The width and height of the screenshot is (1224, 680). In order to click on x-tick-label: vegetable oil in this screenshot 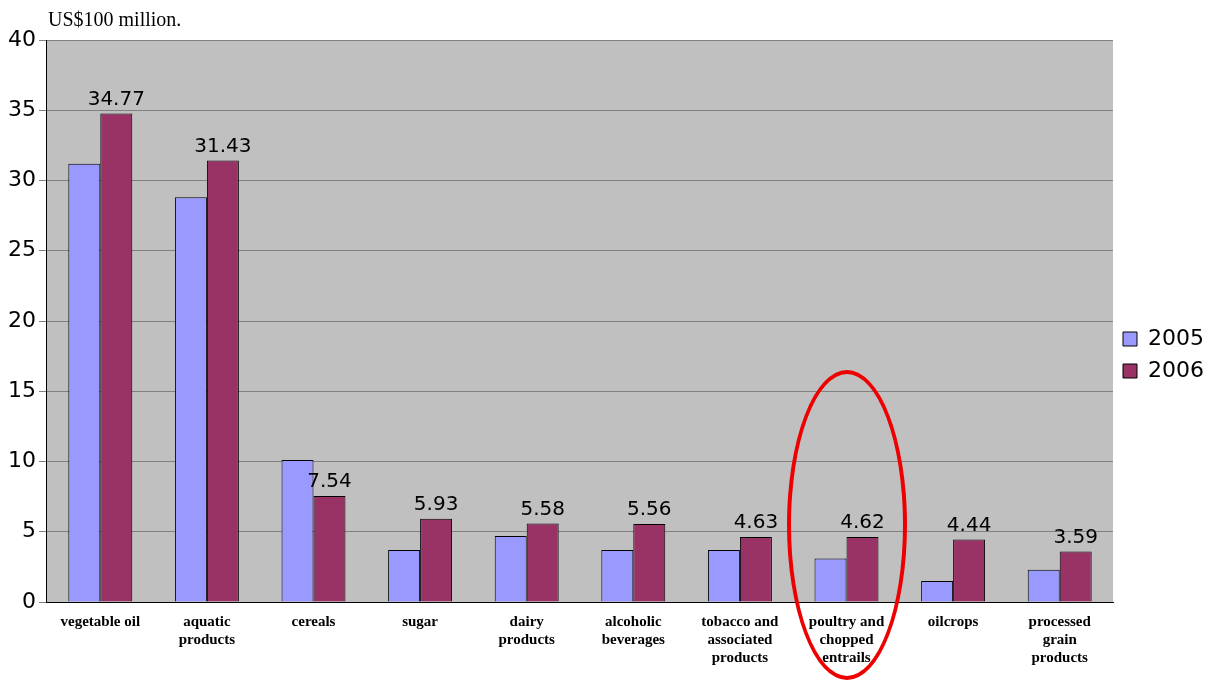, I will do `click(100, 620)`.